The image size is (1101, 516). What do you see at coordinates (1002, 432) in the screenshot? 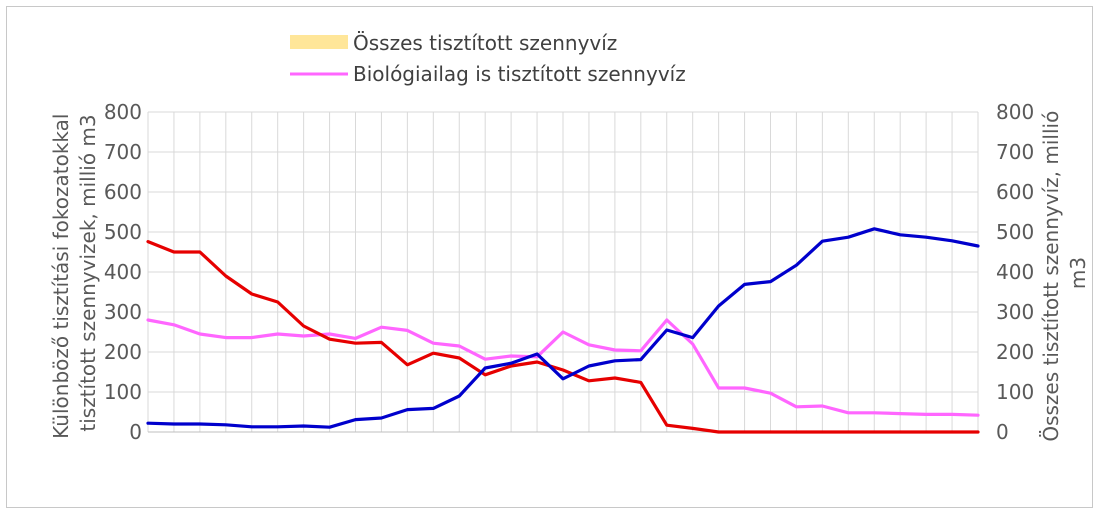
I see `right-tick-label: 0` at bounding box center [1002, 432].